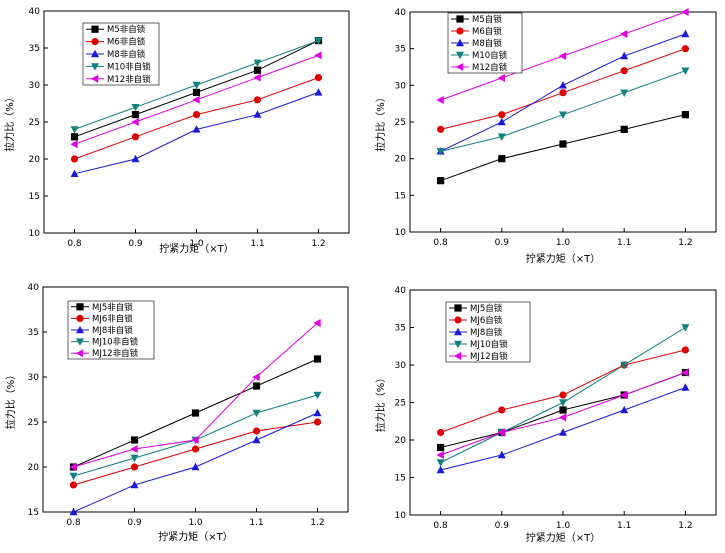 This screenshot has width=725, height=553. Describe the element at coordinates (490, 55) in the screenshot. I see `legend-label: M10自锁` at that location.